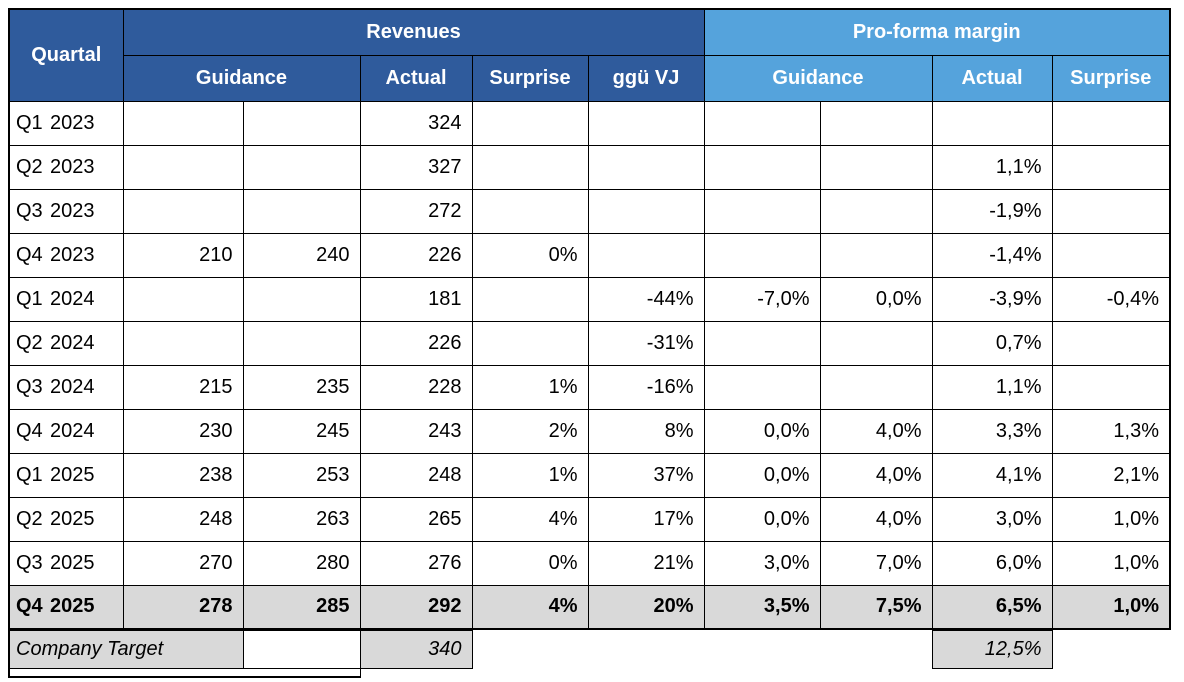  Describe the element at coordinates (183, 255) in the screenshot. I see `guidance-low-cell: 210` at that location.